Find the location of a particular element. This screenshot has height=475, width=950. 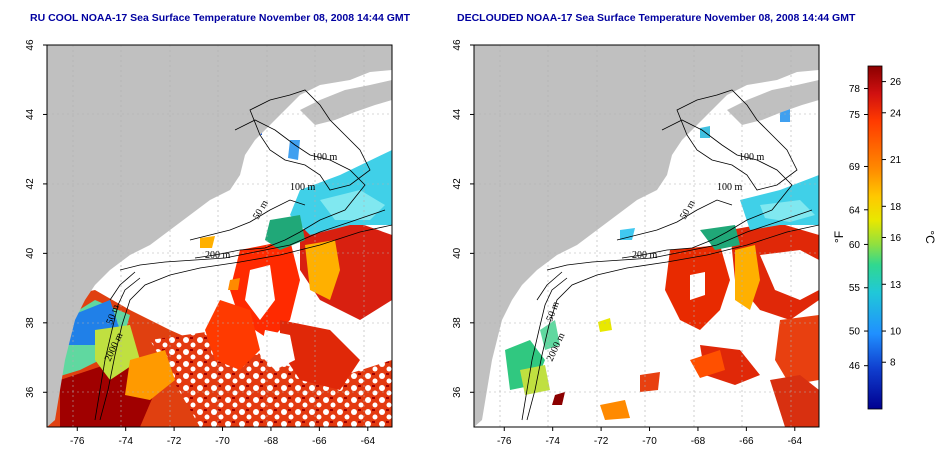

left-y-tick-label: 36 is located at coordinates (30, 392).